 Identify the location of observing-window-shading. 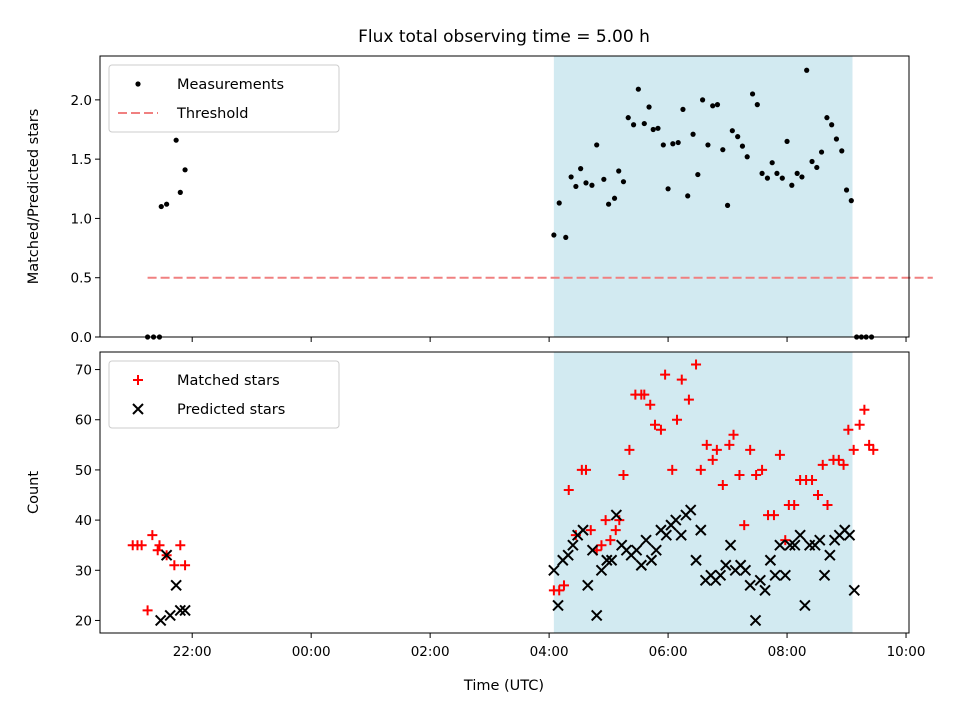
(703, 196).